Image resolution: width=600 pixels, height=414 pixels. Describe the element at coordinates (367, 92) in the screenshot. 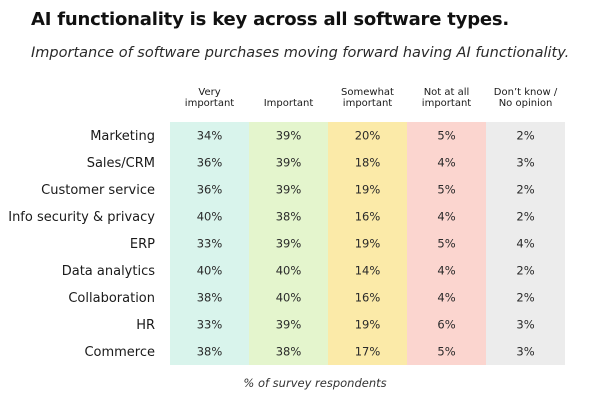

I see `column-header-3-line-1: Somewhat` at that location.